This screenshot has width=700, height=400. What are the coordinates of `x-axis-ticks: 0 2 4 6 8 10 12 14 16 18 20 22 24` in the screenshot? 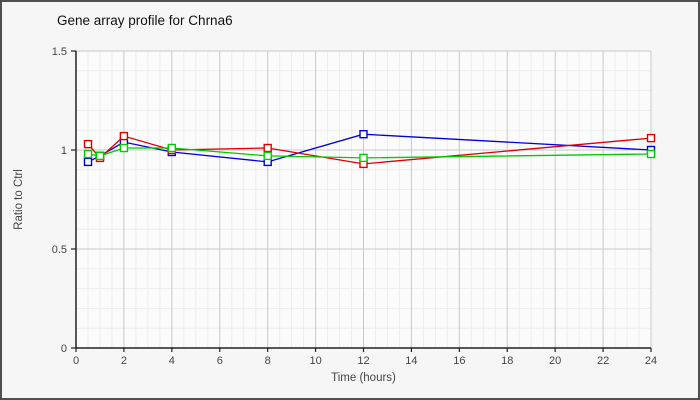 It's located at (365, 357).